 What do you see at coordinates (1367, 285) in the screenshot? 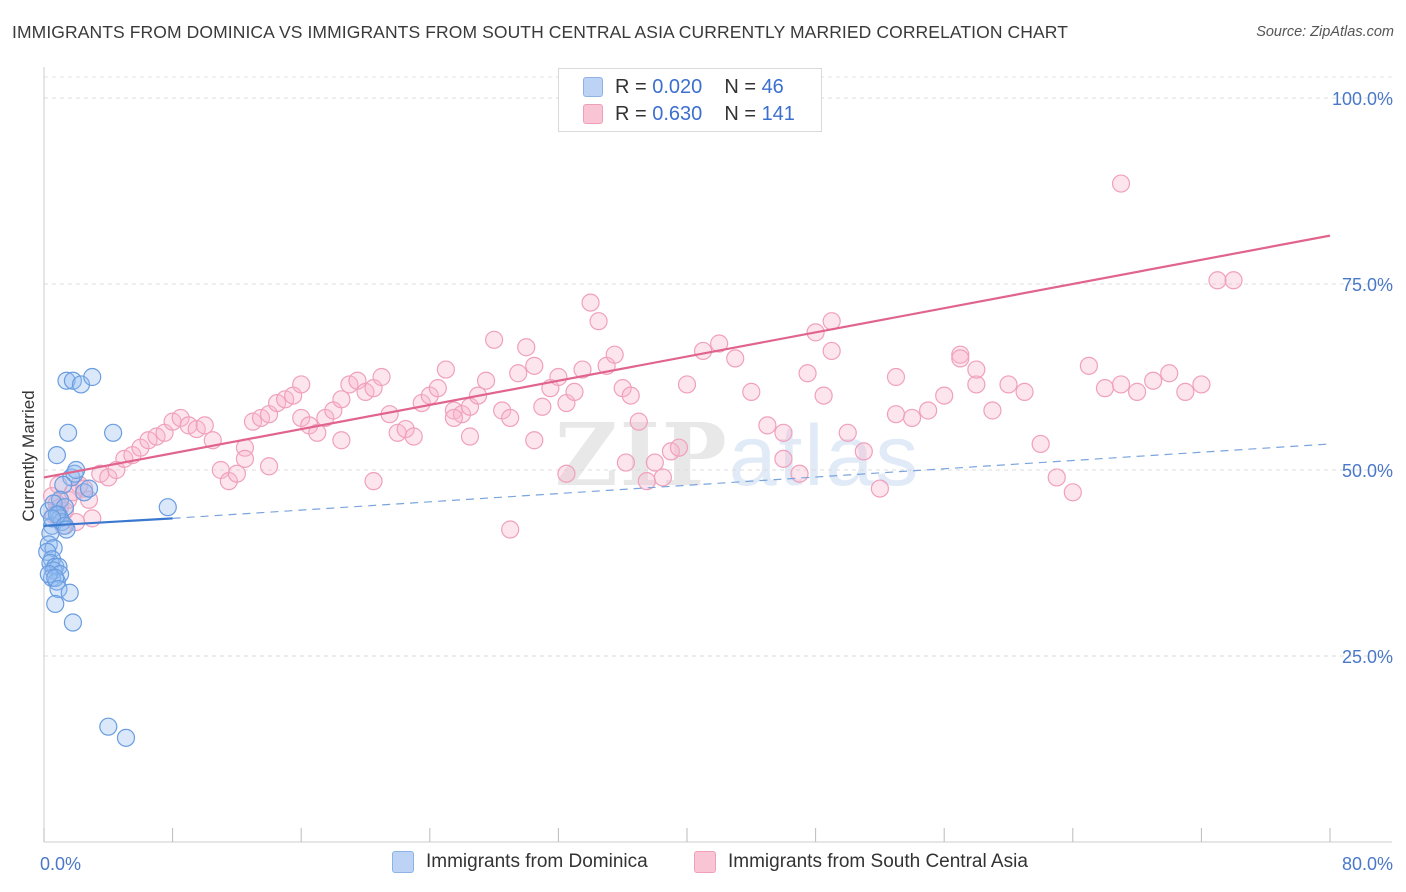
I see `y-tick-label: 75.0%` at bounding box center [1367, 285].